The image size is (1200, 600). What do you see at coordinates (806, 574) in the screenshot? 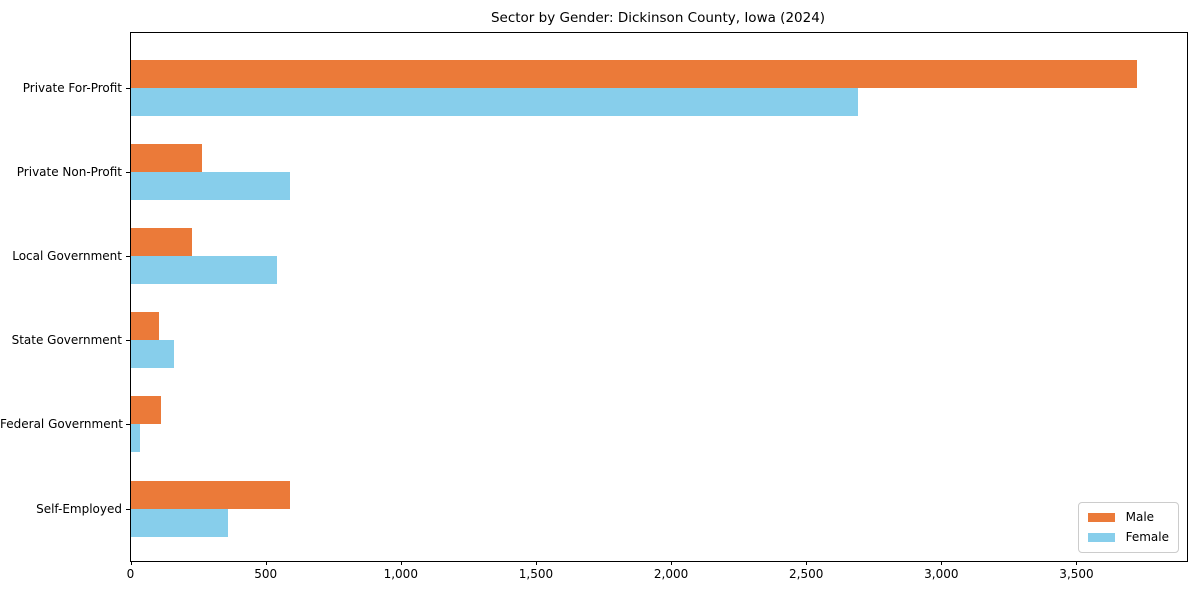
I see `x-tick-label: 2,500` at bounding box center [806, 574].